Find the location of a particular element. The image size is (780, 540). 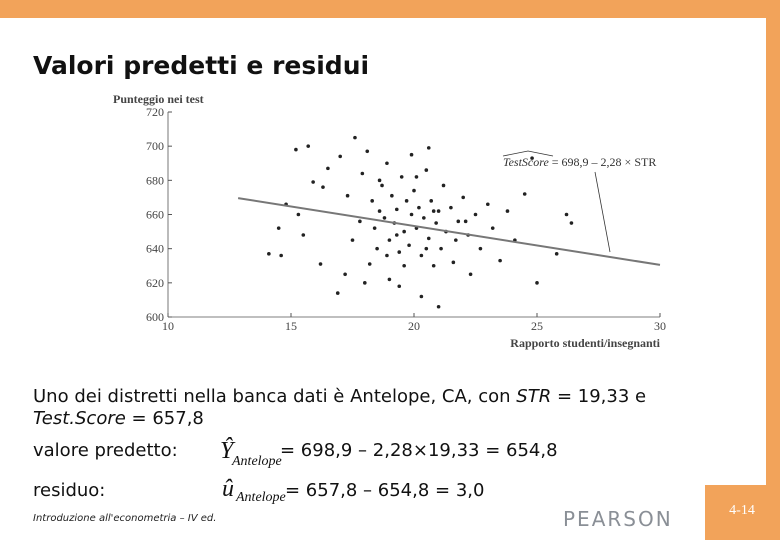

predicted-expression: = 698,9 – 2,28×19,33 = 654,8 is located at coordinates (419, 450).